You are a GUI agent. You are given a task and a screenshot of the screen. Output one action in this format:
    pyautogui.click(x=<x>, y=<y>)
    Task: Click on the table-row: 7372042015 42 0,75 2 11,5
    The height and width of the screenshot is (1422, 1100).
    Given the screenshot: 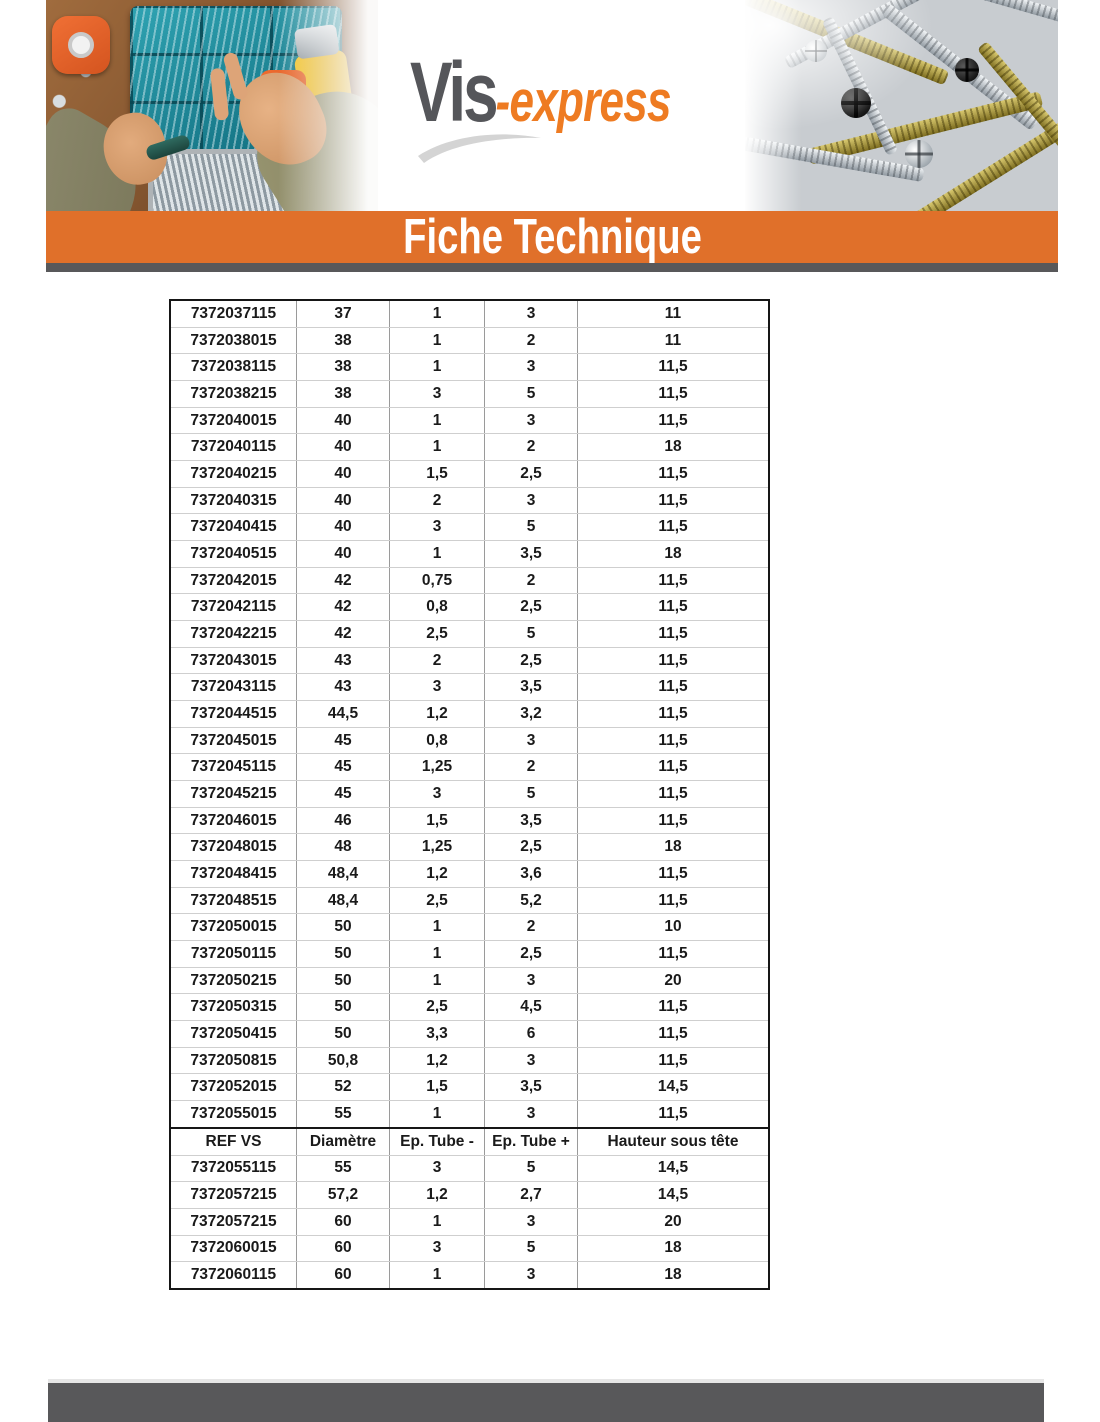 What is the action you would take?
    pyautogui.click(x=469, y=580)
    